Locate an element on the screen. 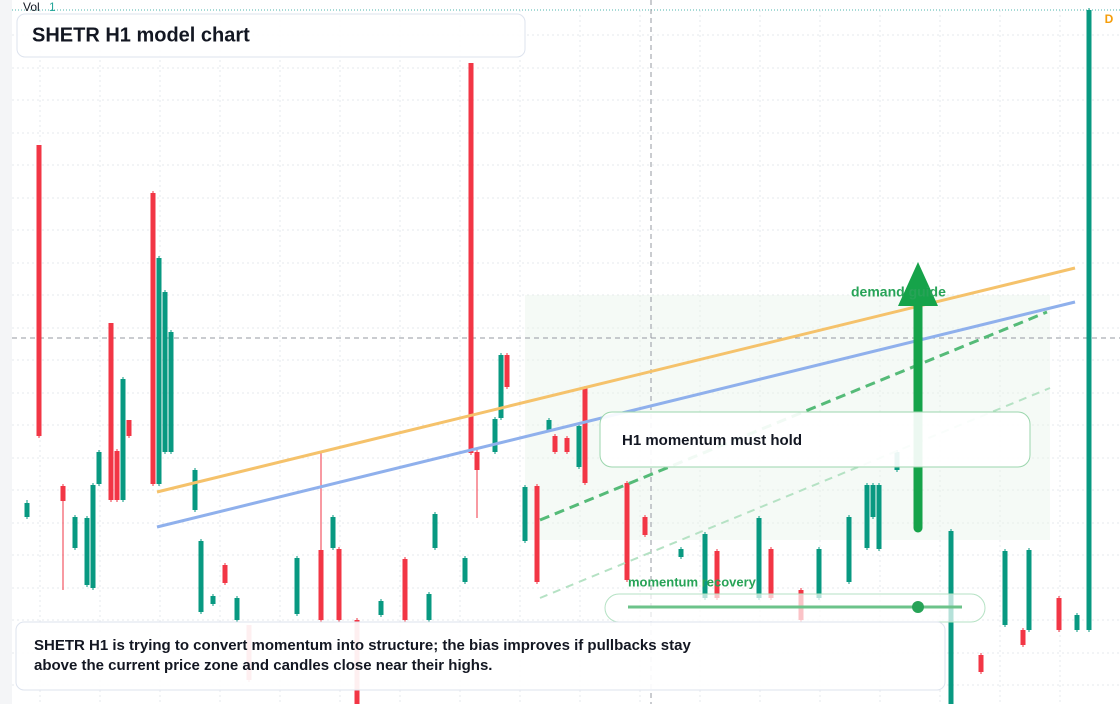 The image size is (1120, 704). arrow-head is located at coordinates (918, 284).